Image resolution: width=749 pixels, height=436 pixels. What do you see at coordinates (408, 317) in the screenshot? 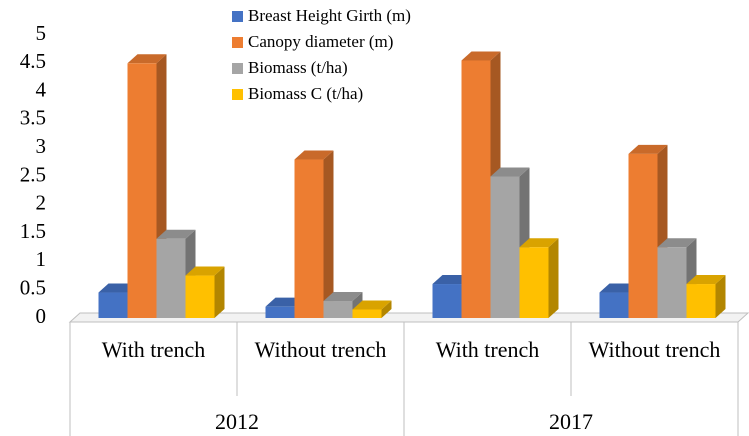
I see `floor` at bounding box center [408, 317].